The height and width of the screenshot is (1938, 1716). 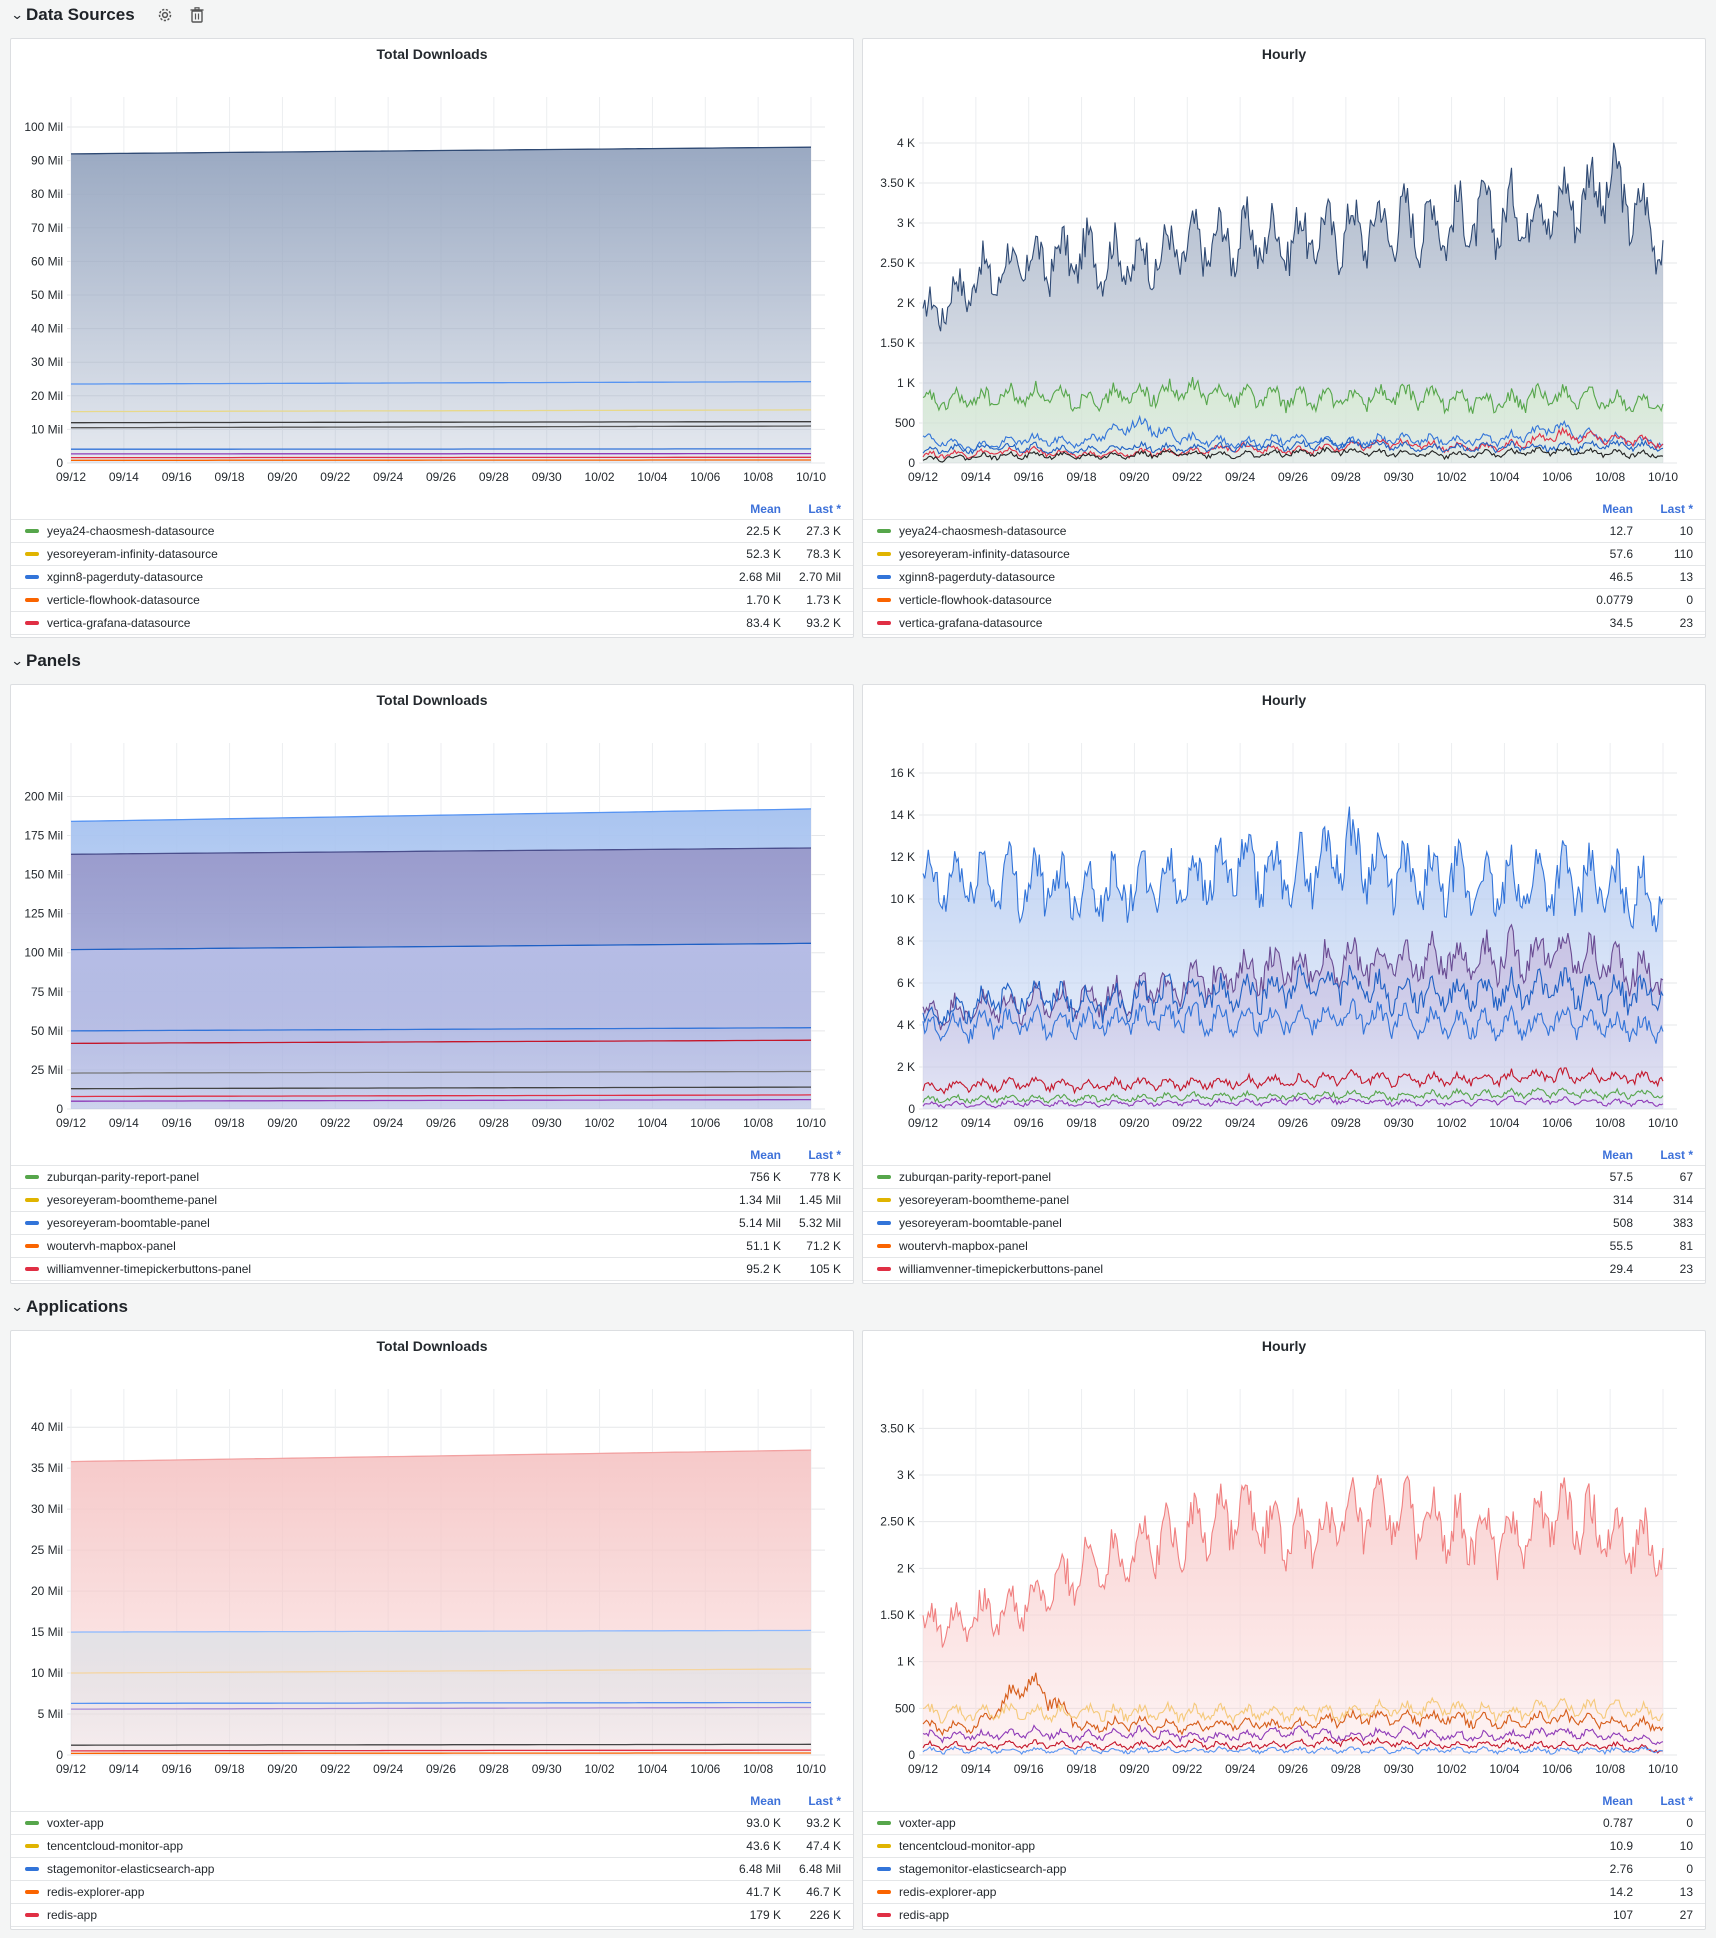 I want to click on legend-row: woutervh-mapbox-panel 55.5 81, so click(x=1284, y=1245).